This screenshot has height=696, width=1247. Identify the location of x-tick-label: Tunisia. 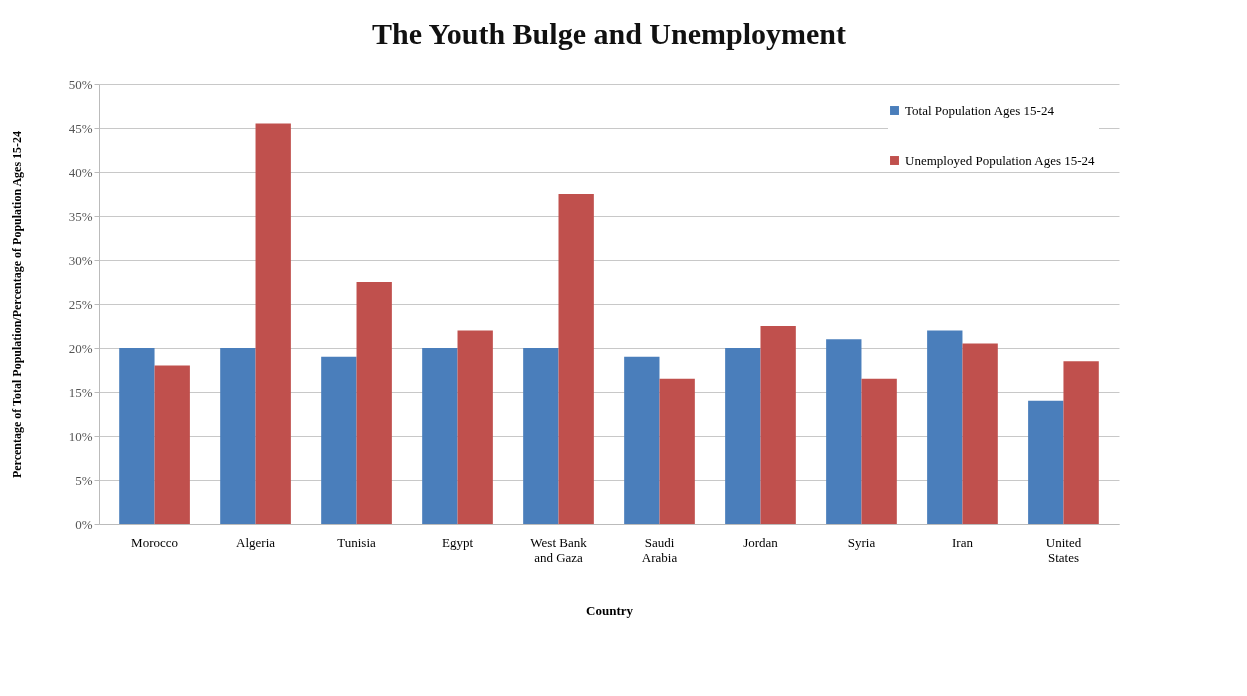
(357, 542).